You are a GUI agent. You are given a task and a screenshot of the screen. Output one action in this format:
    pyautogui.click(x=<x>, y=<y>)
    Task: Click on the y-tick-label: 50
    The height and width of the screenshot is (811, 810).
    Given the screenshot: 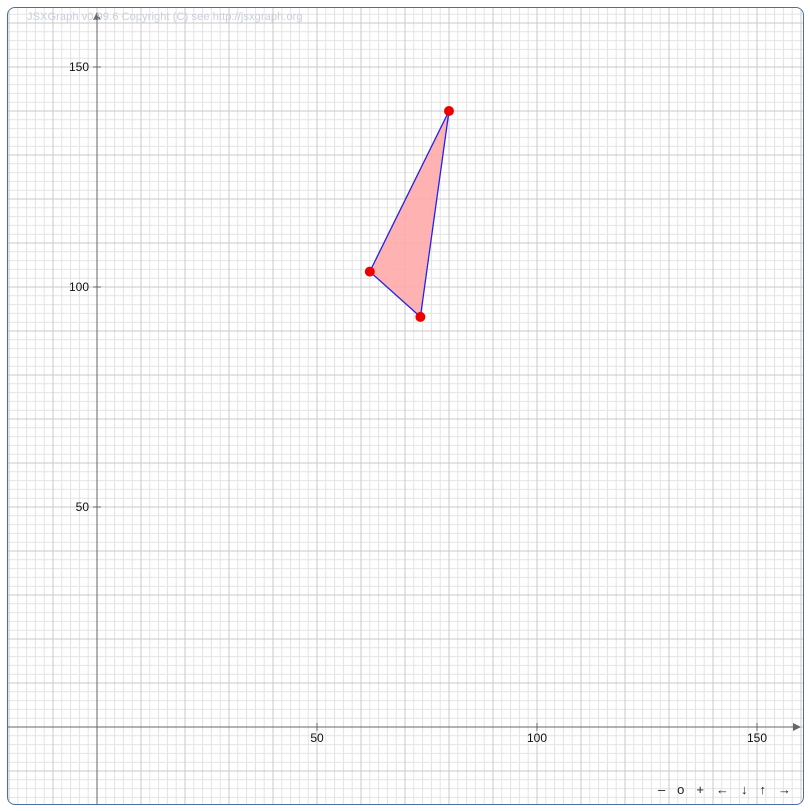 What is the action you would take?
    pyautogui.click(x=83, y=507)
    